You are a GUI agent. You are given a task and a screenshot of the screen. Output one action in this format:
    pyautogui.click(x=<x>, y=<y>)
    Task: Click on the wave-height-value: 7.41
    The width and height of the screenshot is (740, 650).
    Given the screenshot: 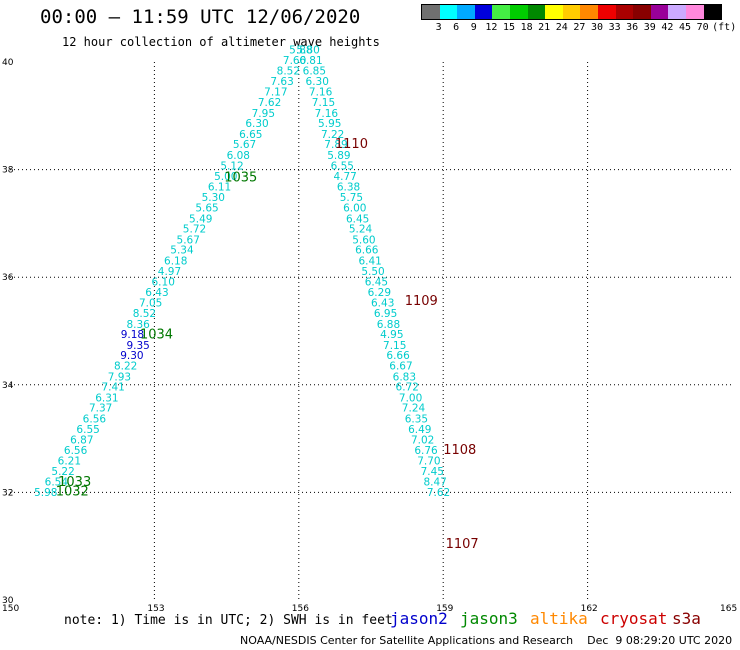 What is the action you would take?
    pyautogui.click(x=112, y=388)
    